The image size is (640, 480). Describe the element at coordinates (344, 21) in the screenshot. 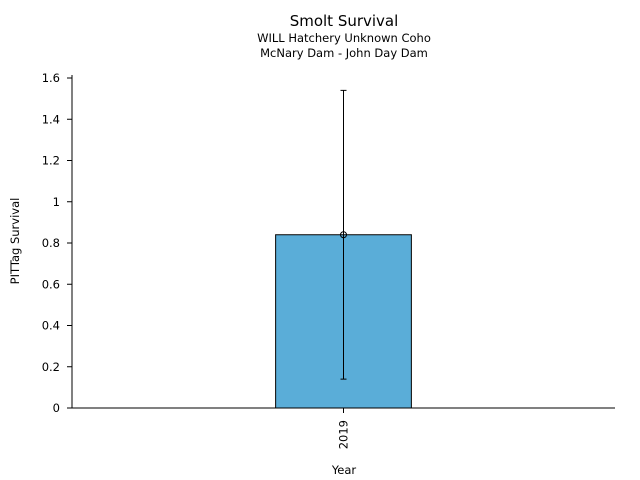

I see `chart-title: Smolt Survival` at that location.